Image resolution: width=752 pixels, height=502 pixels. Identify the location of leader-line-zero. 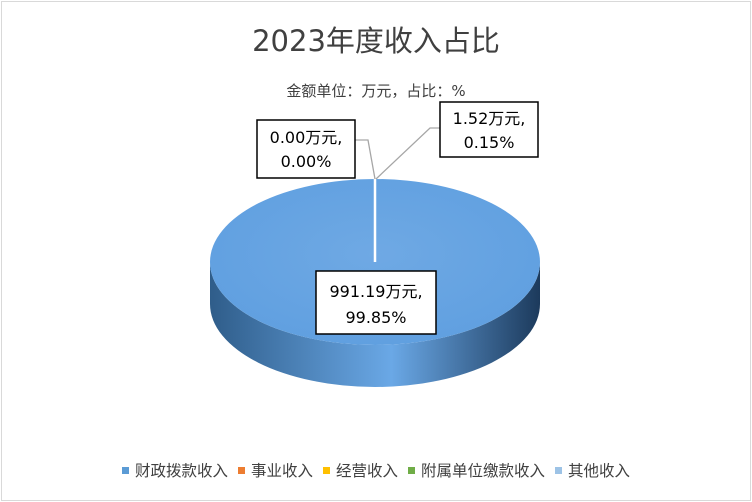
(365, 159).